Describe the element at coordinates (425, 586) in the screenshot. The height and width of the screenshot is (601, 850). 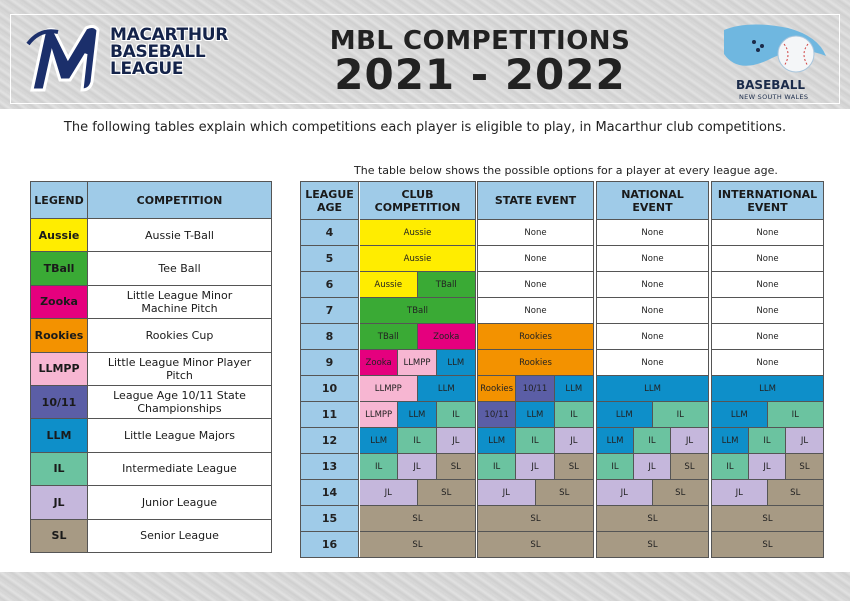
I see `footer-banner` at that location.